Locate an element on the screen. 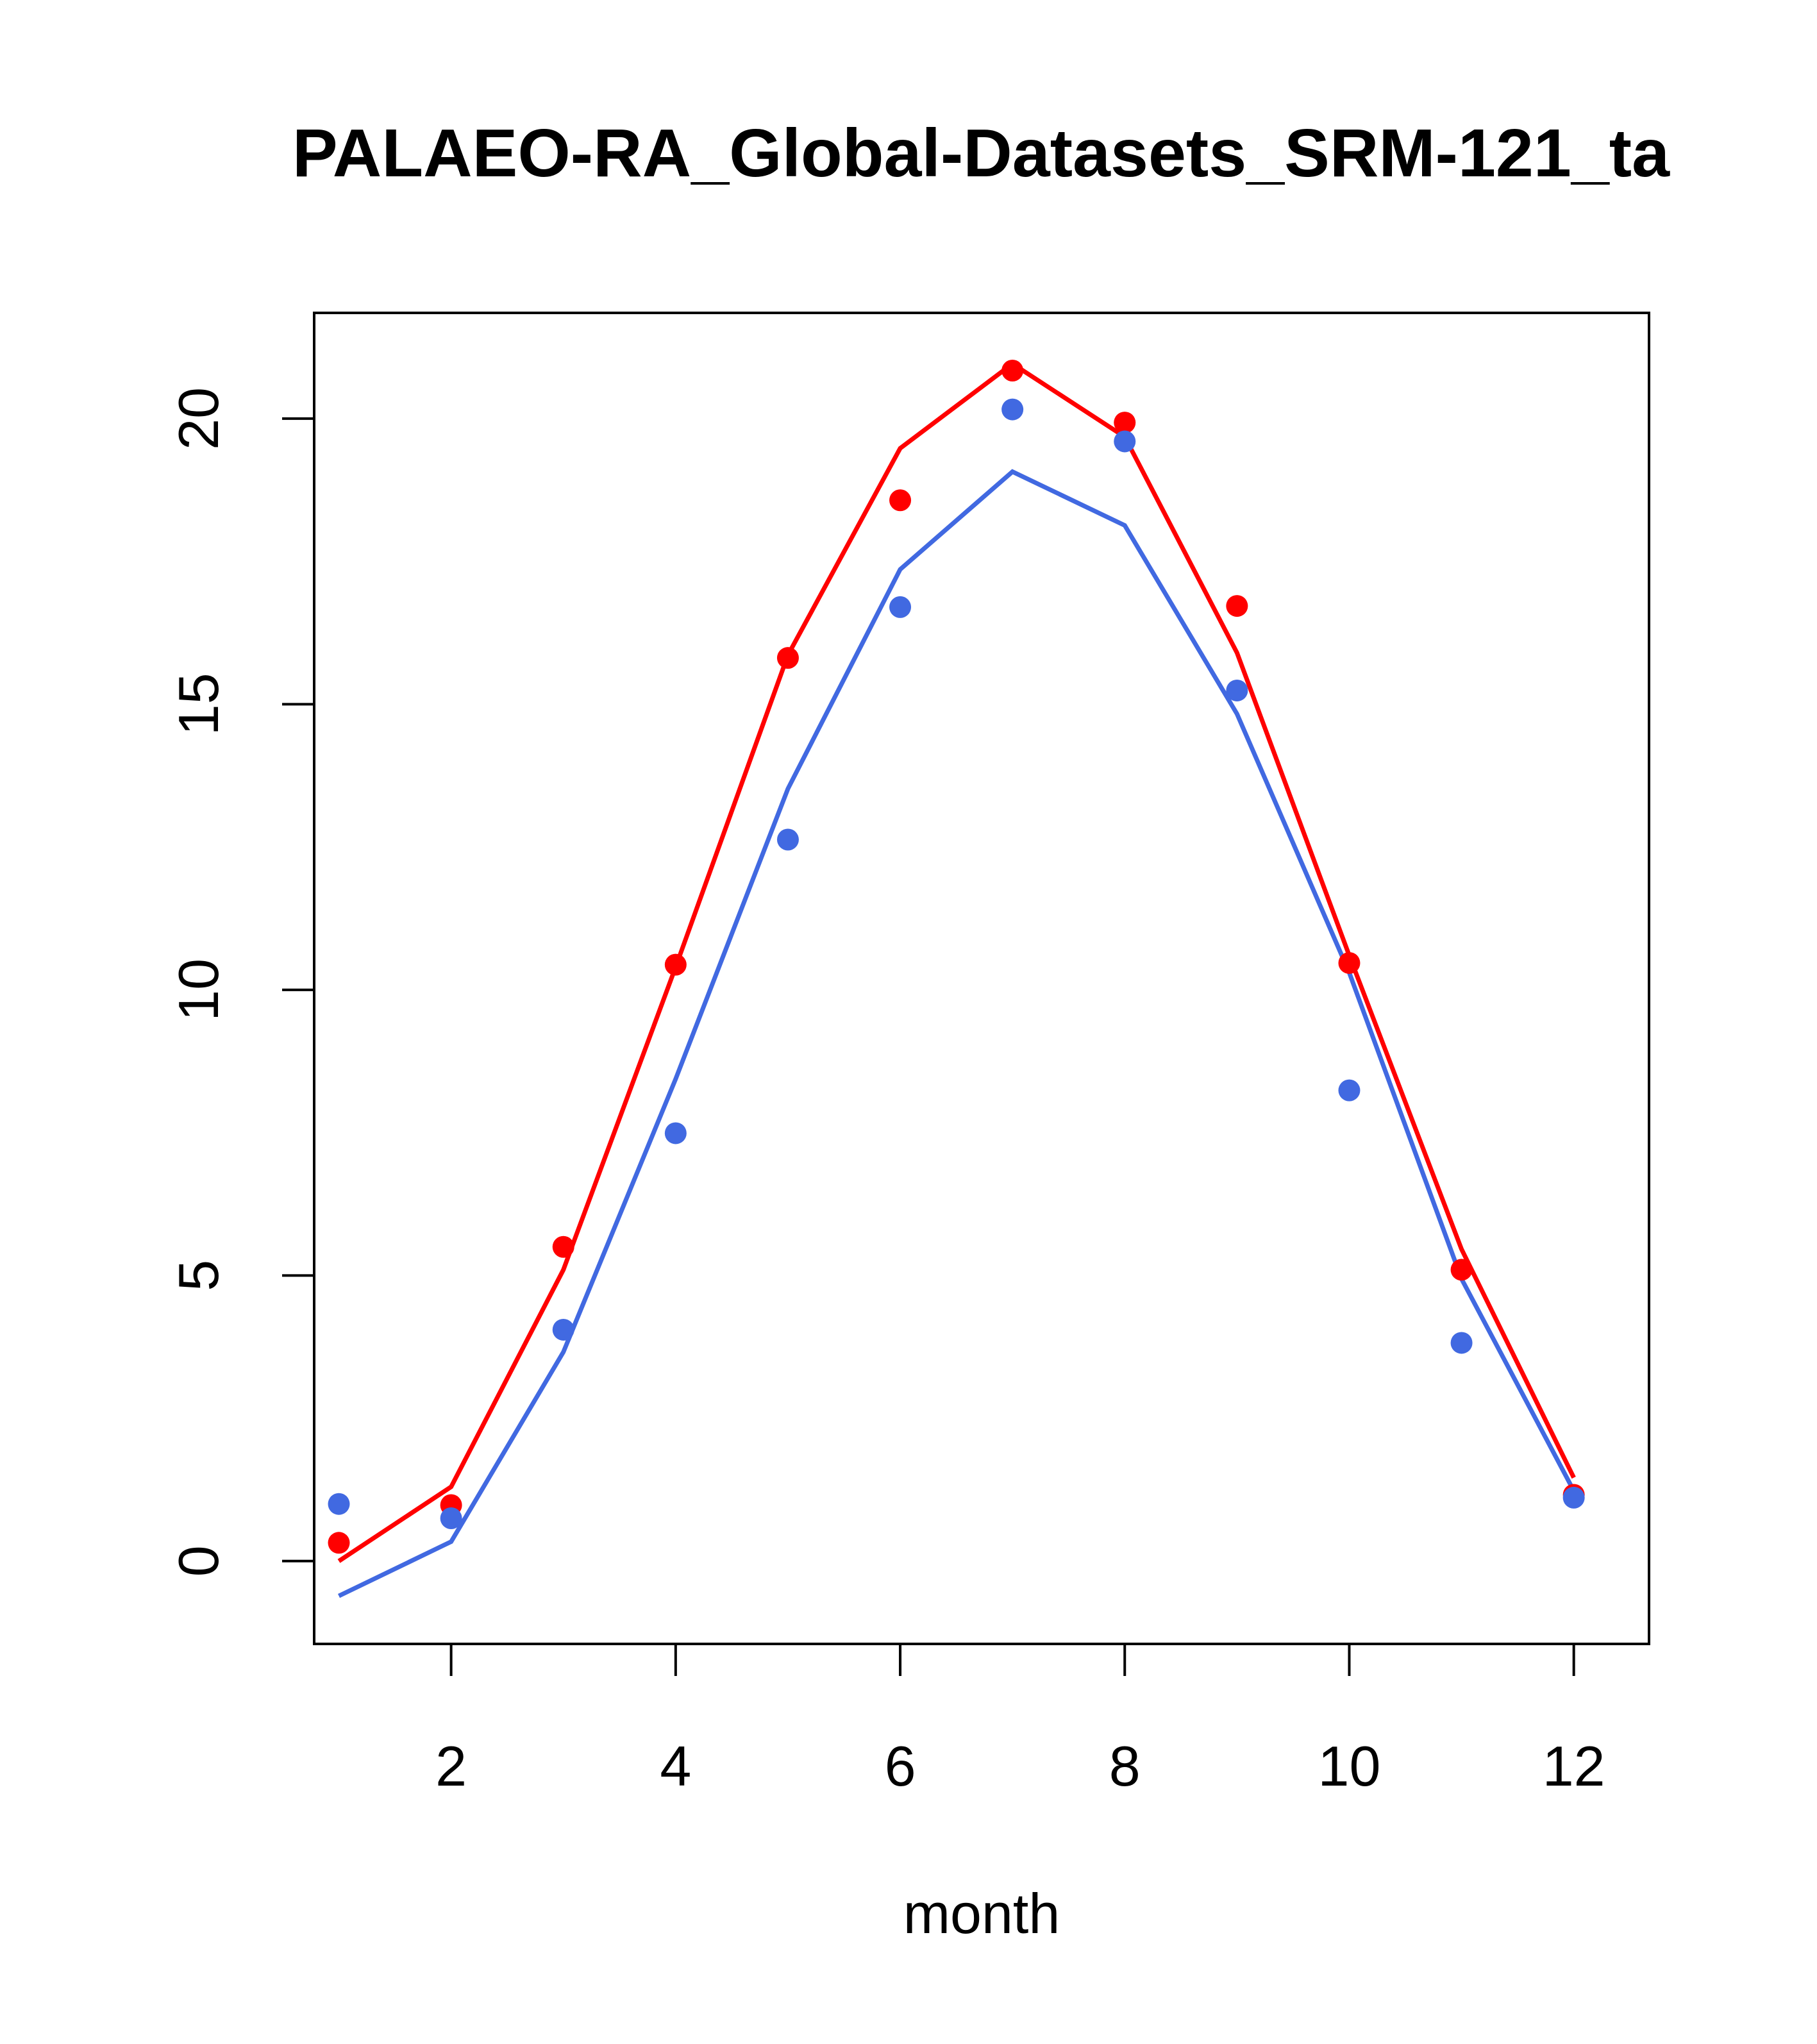  x-tick-label: 6 is located at coordinates (901, 1766).